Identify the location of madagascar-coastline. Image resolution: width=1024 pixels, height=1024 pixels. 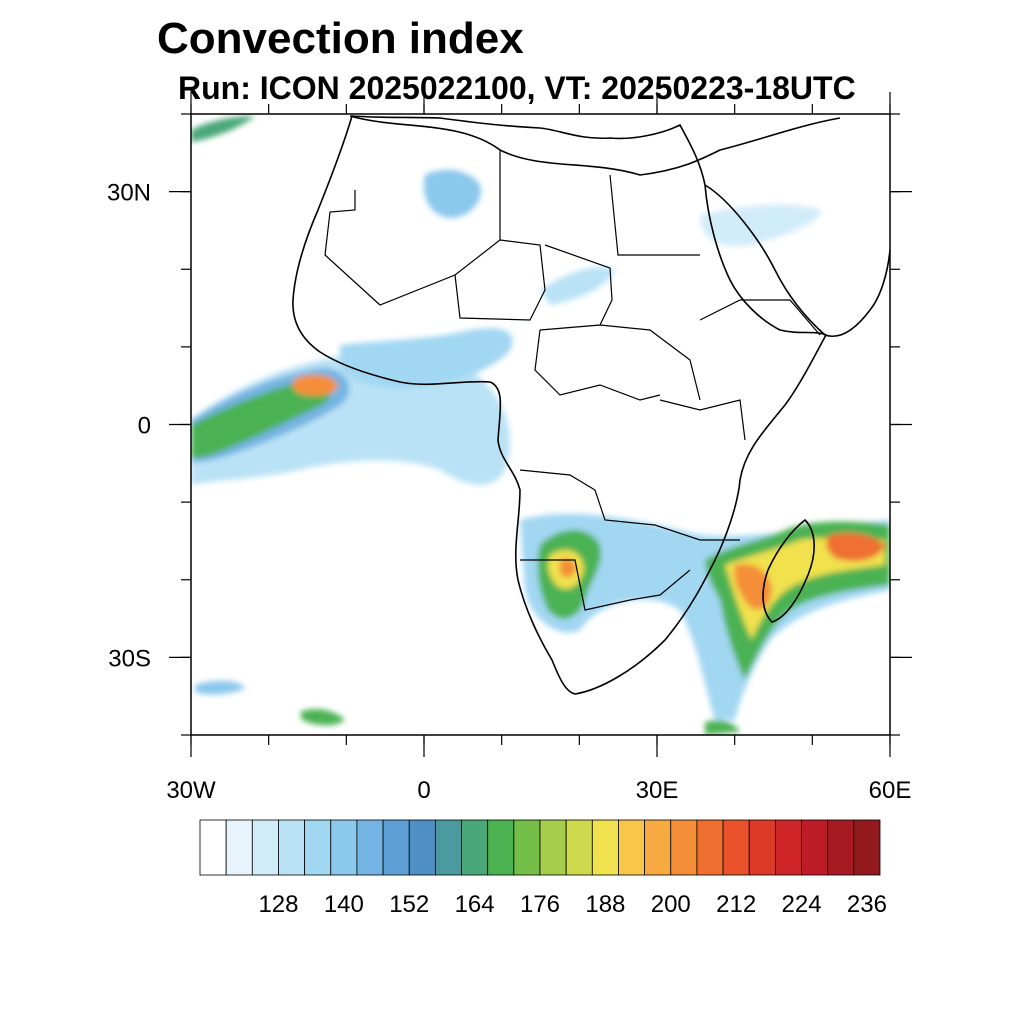
(788, 570).